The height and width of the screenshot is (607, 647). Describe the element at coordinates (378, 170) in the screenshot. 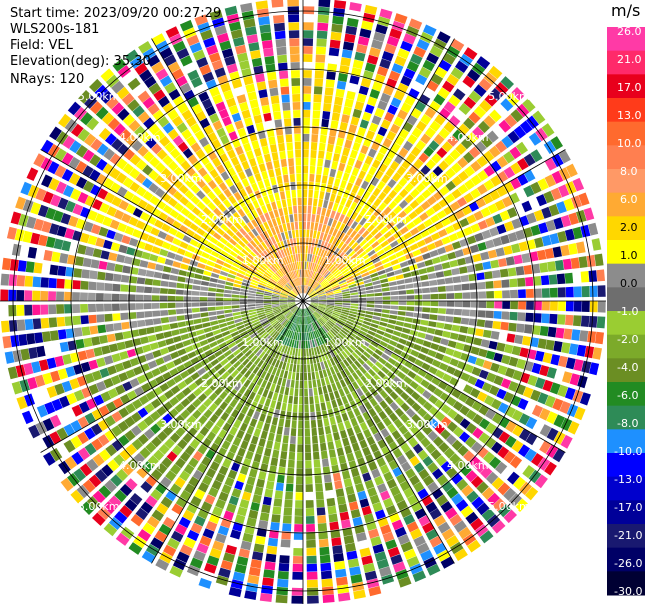

I see `azimuth-spoke` at that location.